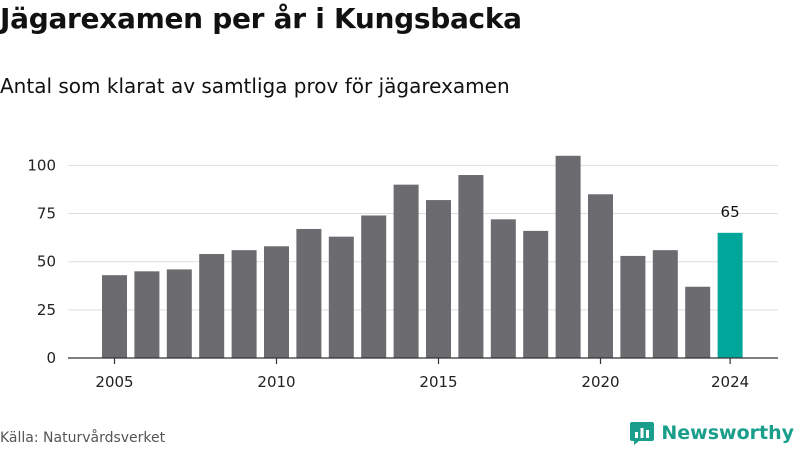 The image size is (800, 450). What do you see at coordinates (633, 306) in the screenshot?
I see `bar-2021` at bounding box center [633, 306].